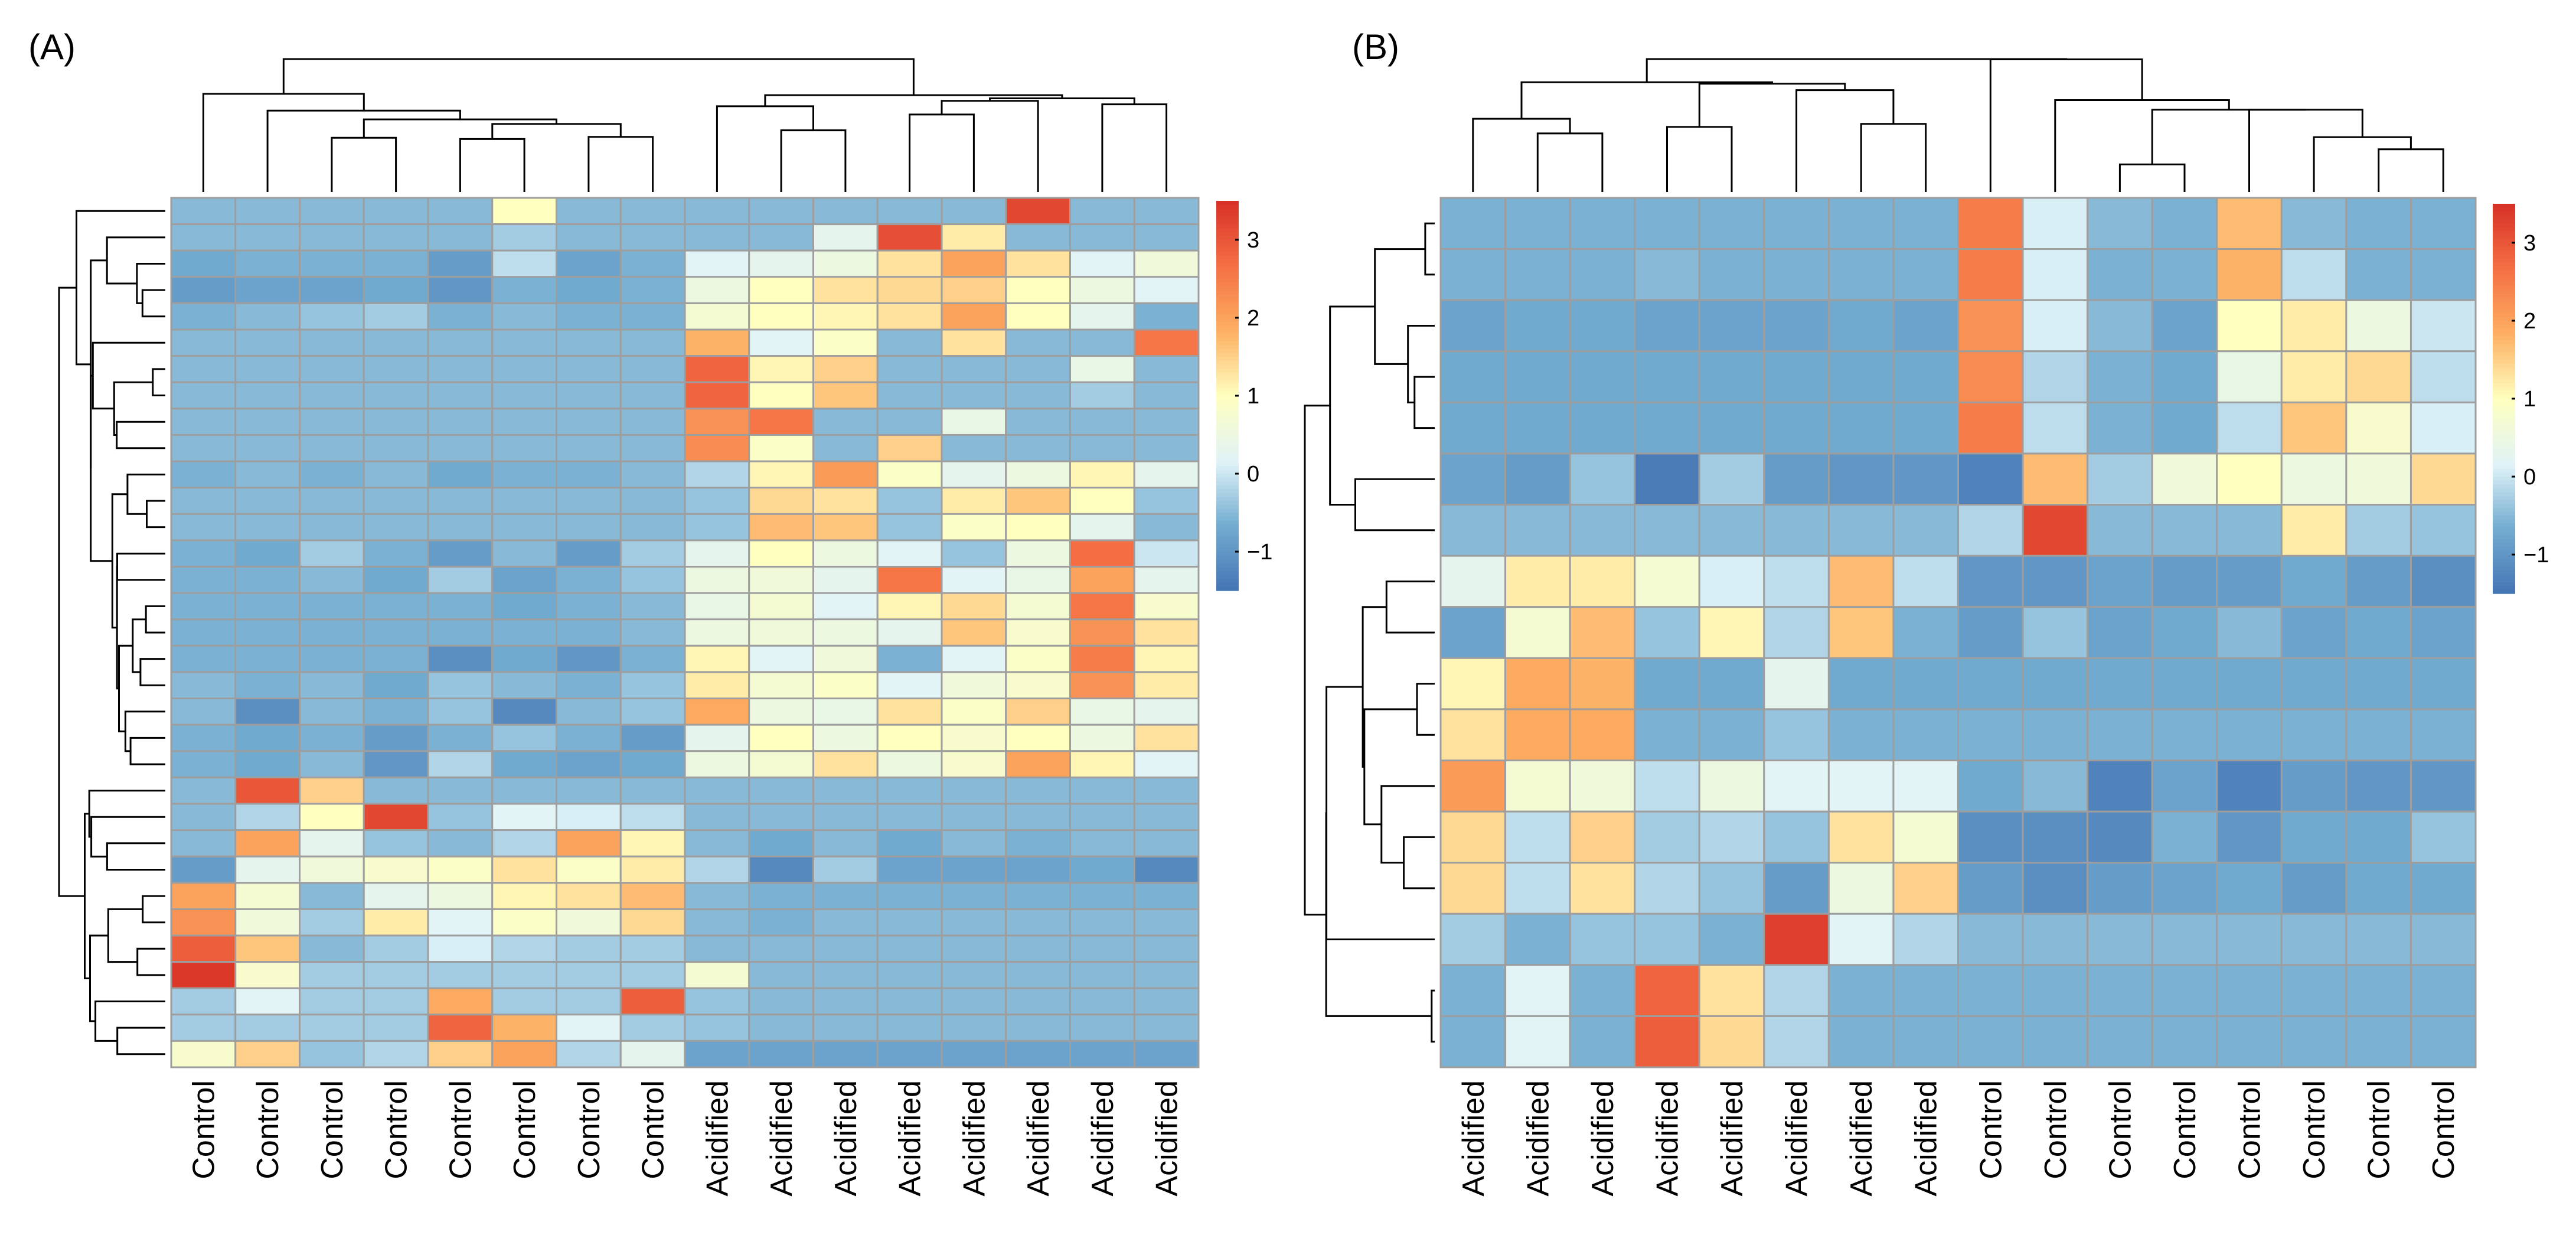 Image resolution: width=2576 pixels, height=1235 pixels. I want to click on heatmap-cell-a-r0-c9, so click(781, 211).